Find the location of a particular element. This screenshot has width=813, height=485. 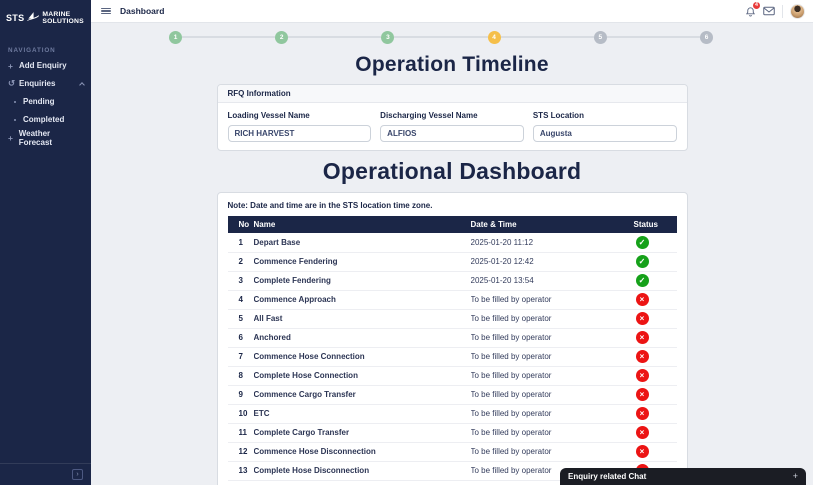

rfq-field: Loading Vessel Name is located at coordinates (299, 126).